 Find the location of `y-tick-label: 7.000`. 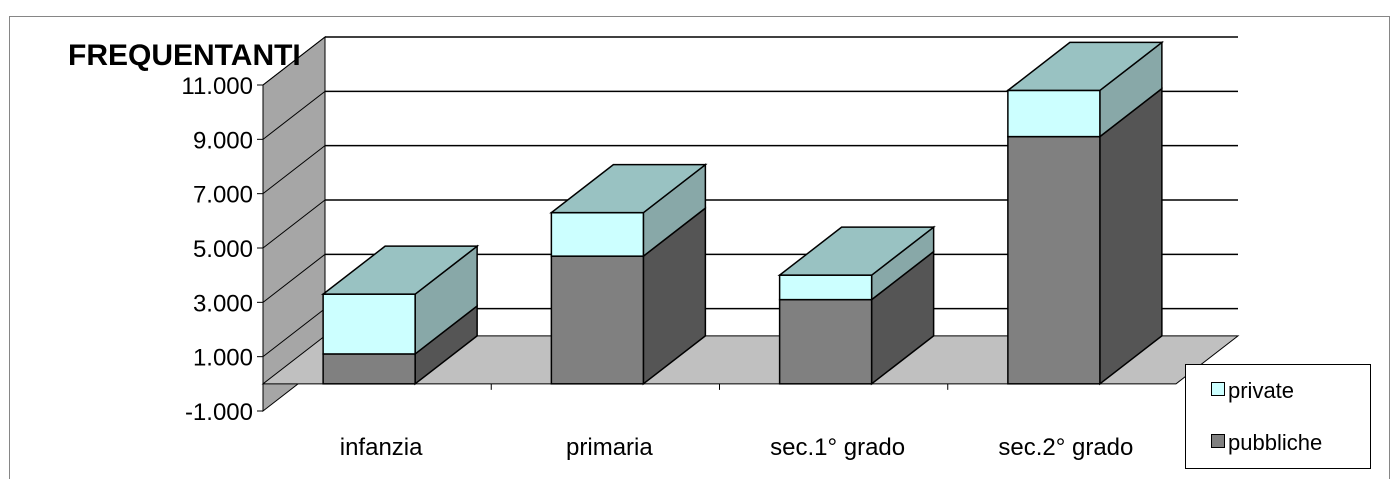

y-tick-label: 7.000 is located at coordinates (223, 195).